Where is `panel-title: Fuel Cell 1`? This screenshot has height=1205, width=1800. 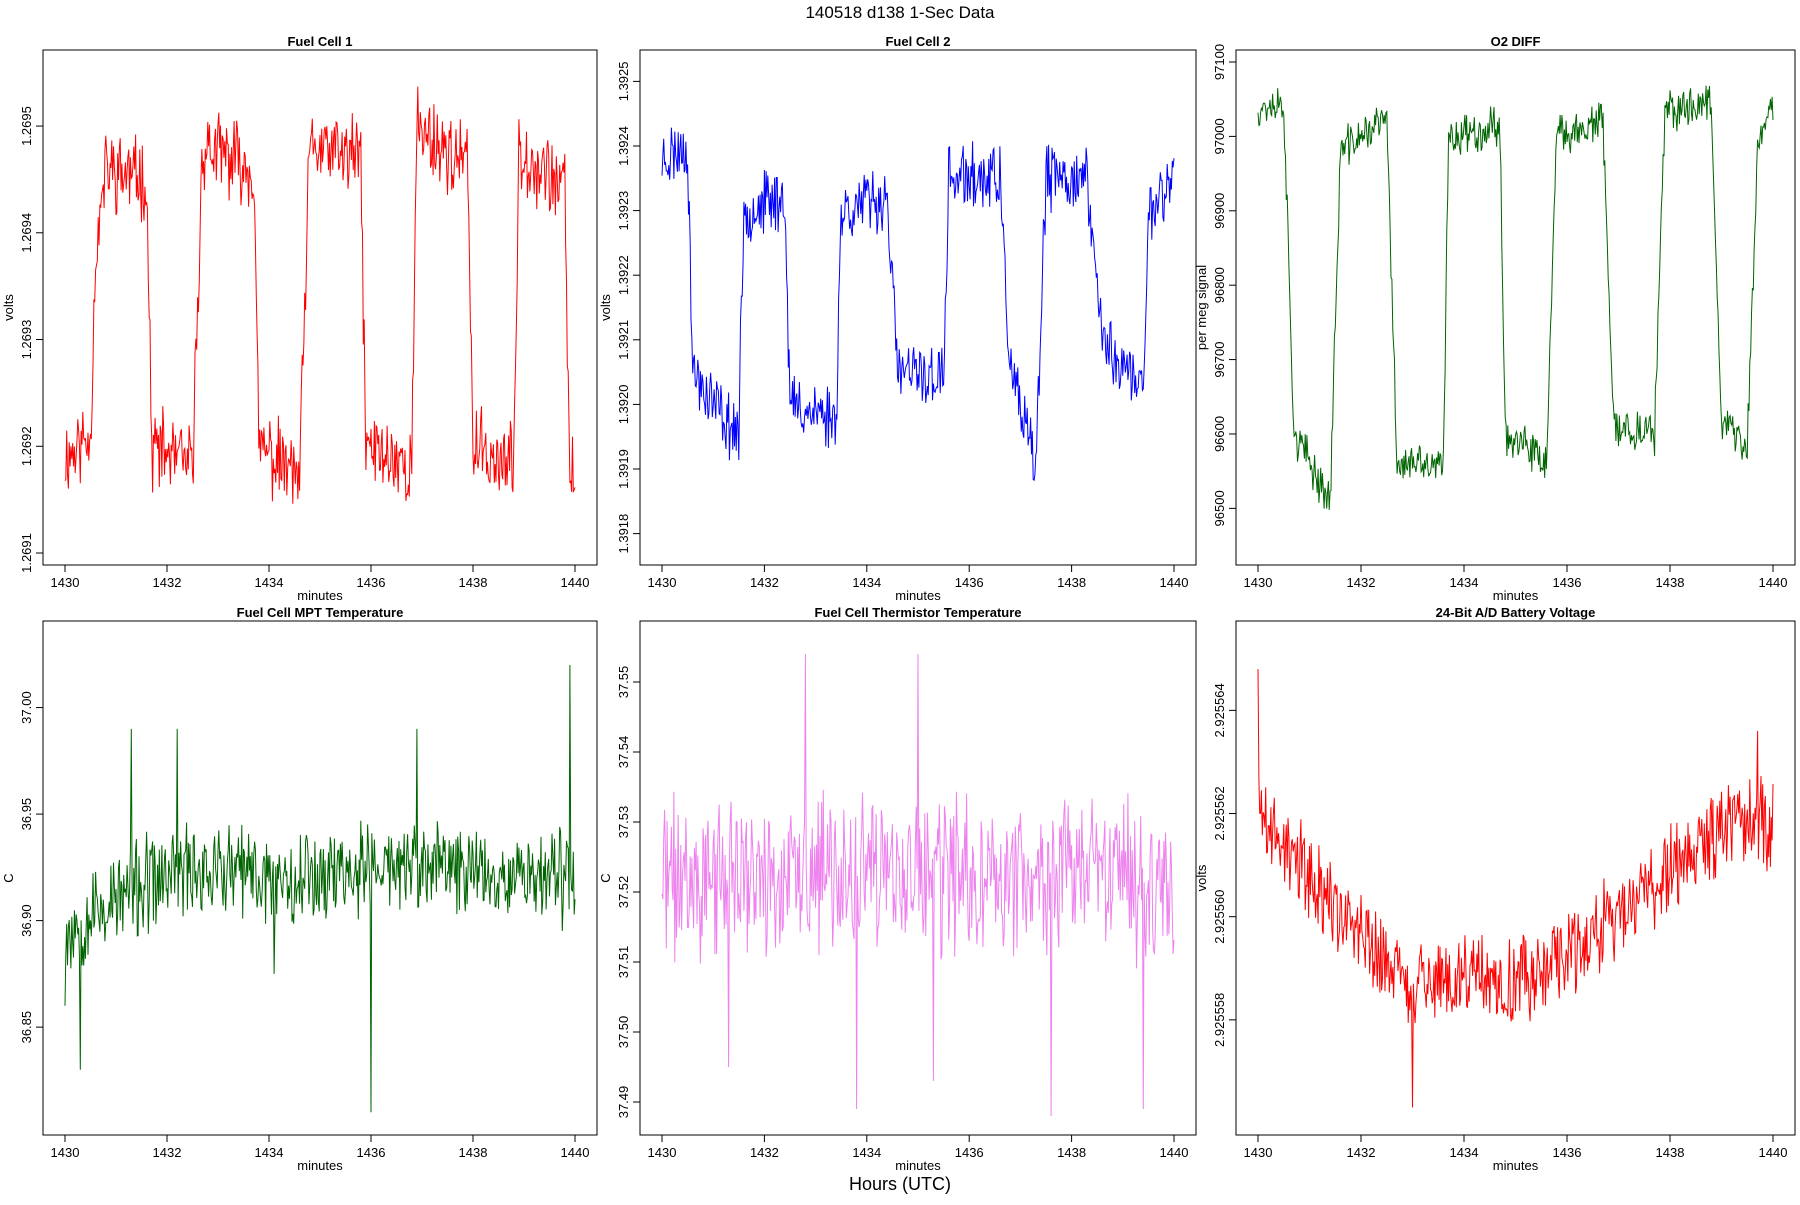 panel-title: Fuel Cell 1 is located at coordinates (319, 41).